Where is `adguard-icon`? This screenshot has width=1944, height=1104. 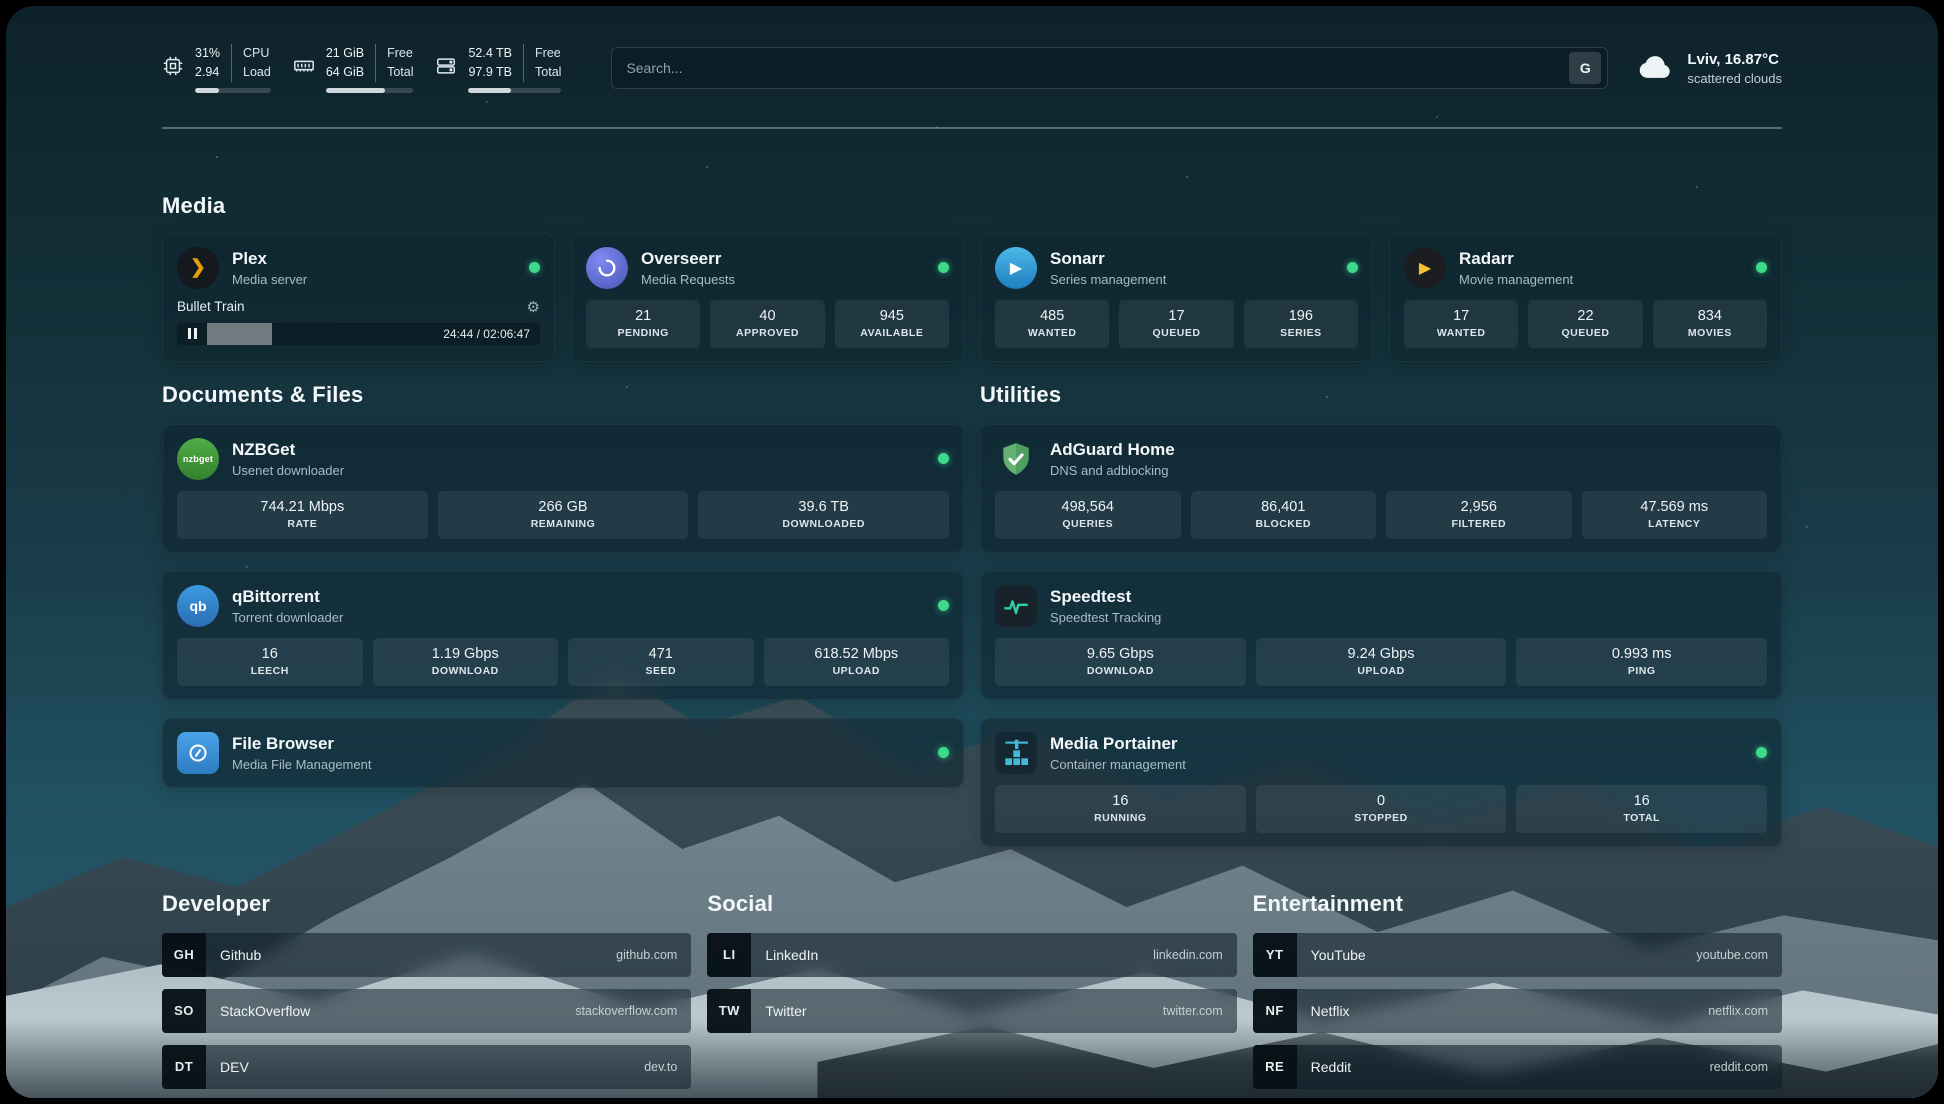
adguard-icon is located at coordinates (1016, 459).